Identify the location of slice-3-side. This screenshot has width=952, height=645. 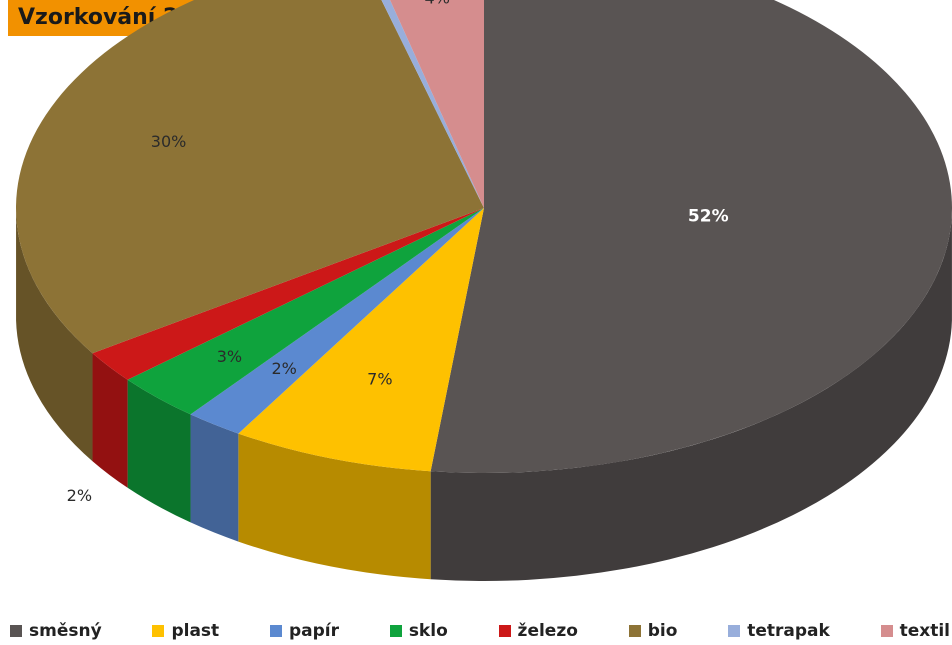
(214, 478).